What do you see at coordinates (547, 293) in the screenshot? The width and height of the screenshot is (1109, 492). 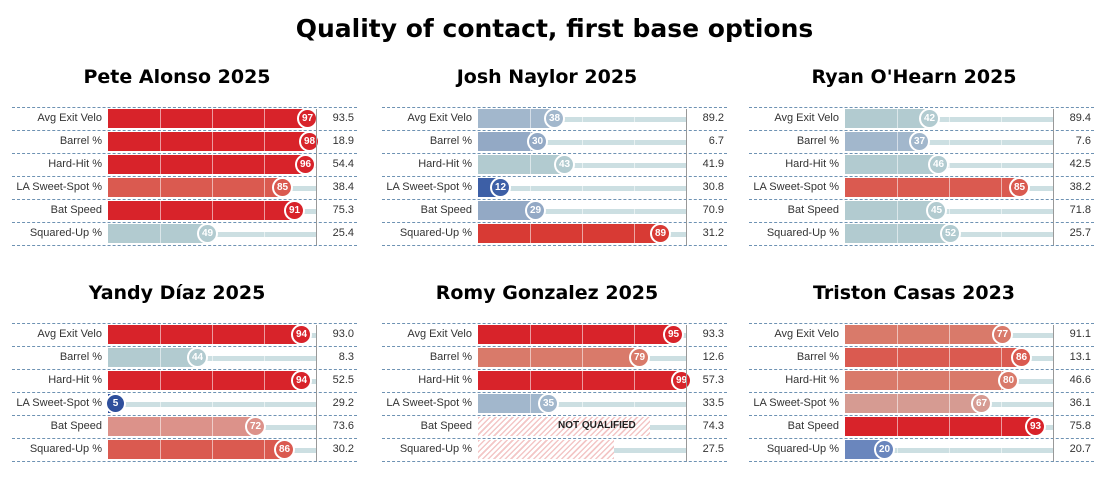 I see `panel-title: Romy Gonzalez 2025` at bounding box center [547, 293].